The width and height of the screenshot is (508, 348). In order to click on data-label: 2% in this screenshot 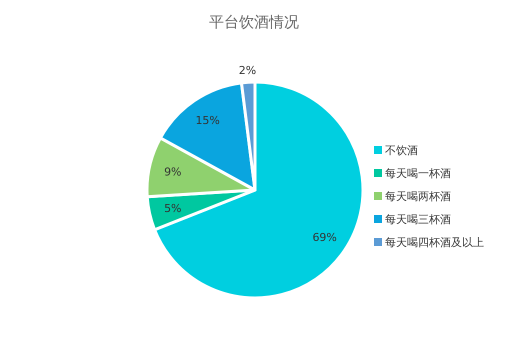, I will do `click(247, 71)`.